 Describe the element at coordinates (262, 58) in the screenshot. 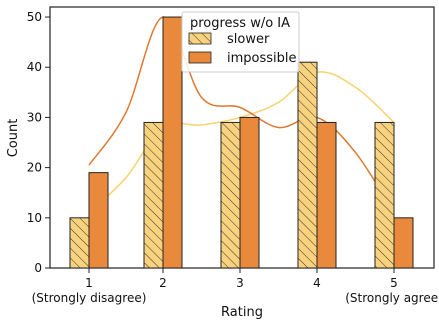

I see `legend-label-impossible: impossible` at that location.